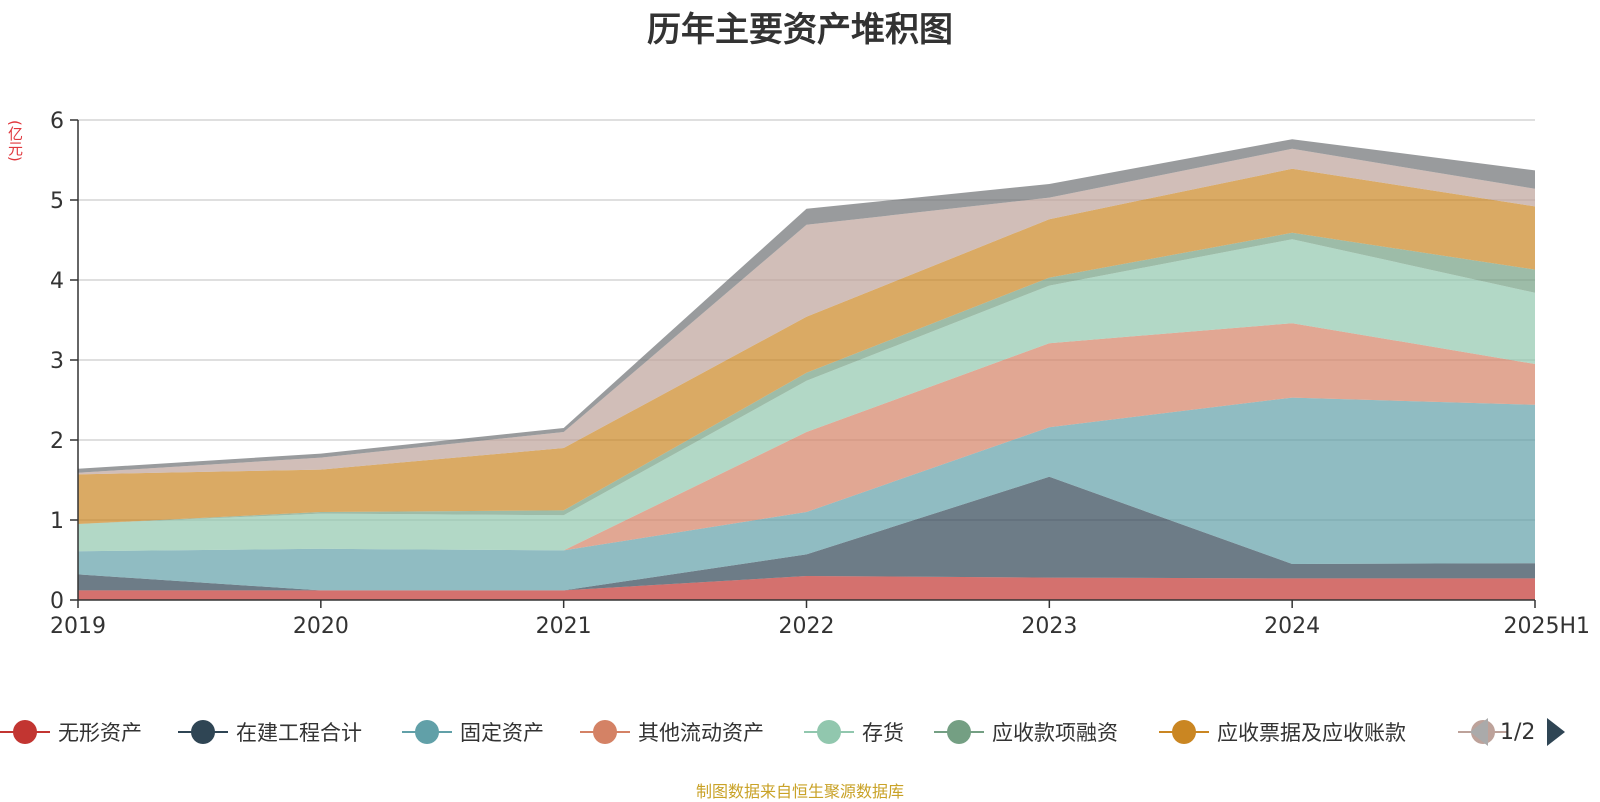  Describe the element at coordinates (883, 733) in the screenshot. I see `legend-label: 存货` at that location.